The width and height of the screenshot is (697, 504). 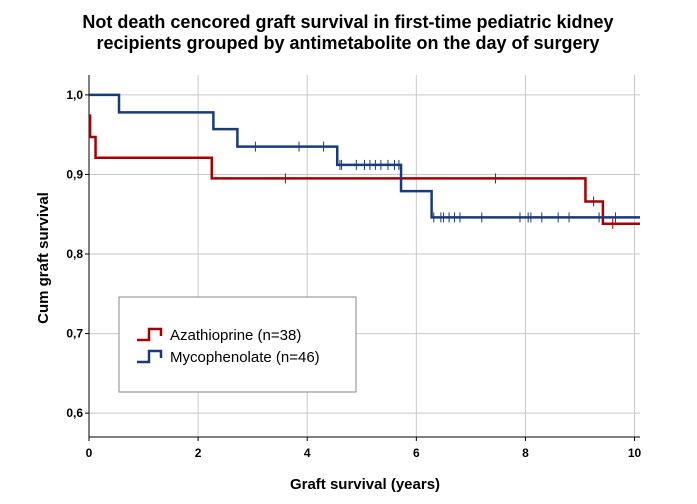 What do you see at coordinates (235, 335) in the screenshot?
I see `legend-label: Azathioprine (n=38)` at bounding box center [235, 335].